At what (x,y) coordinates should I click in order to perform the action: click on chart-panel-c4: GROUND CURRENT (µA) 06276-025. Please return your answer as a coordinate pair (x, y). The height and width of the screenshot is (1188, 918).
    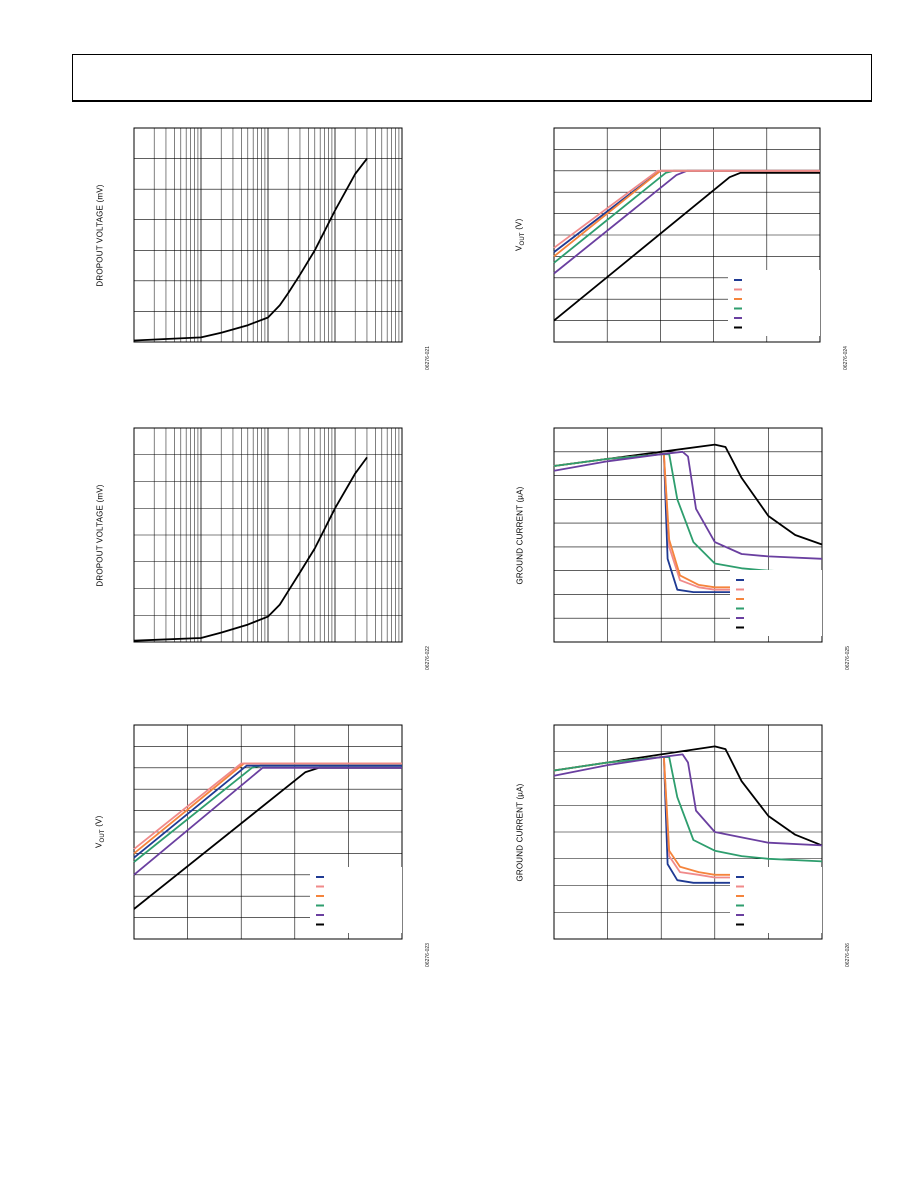
    Looking at the image, I should click on (680, 550).